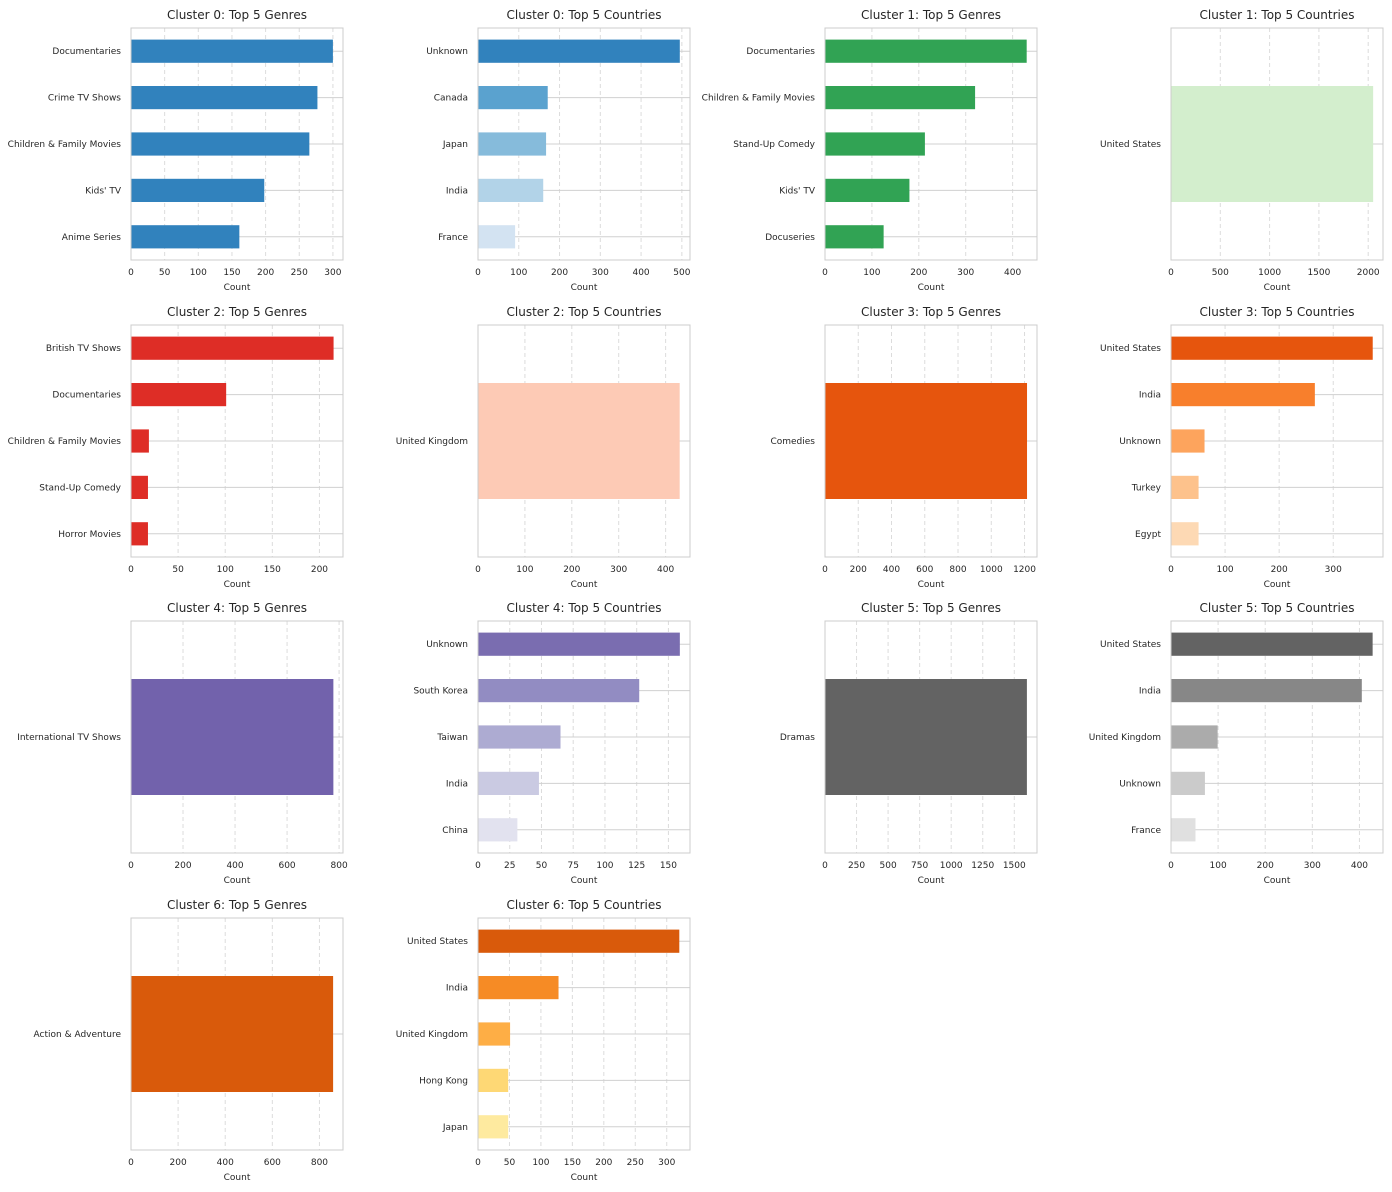  Describe the element at coordinates (584, 15) in the screenshot. I see `subplot-title: Cluster 0: Top 5 Countries` at that location.